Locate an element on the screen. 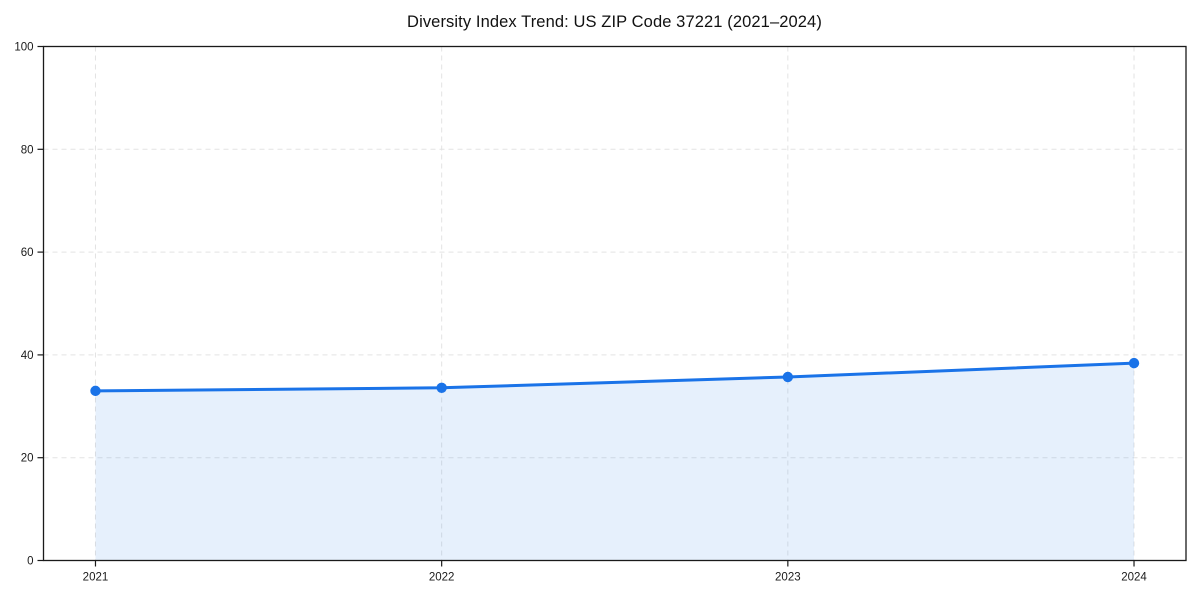 This screenshot has width=1200, height=600. x-tick-label: 2023 is located at coordinates (788, 578).